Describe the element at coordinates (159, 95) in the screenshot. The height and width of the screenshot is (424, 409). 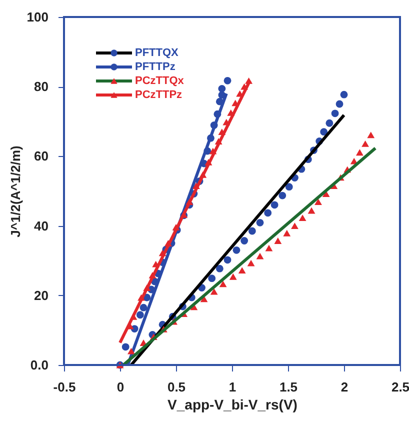
I see `legend-label: PCzTTPz` at that location.